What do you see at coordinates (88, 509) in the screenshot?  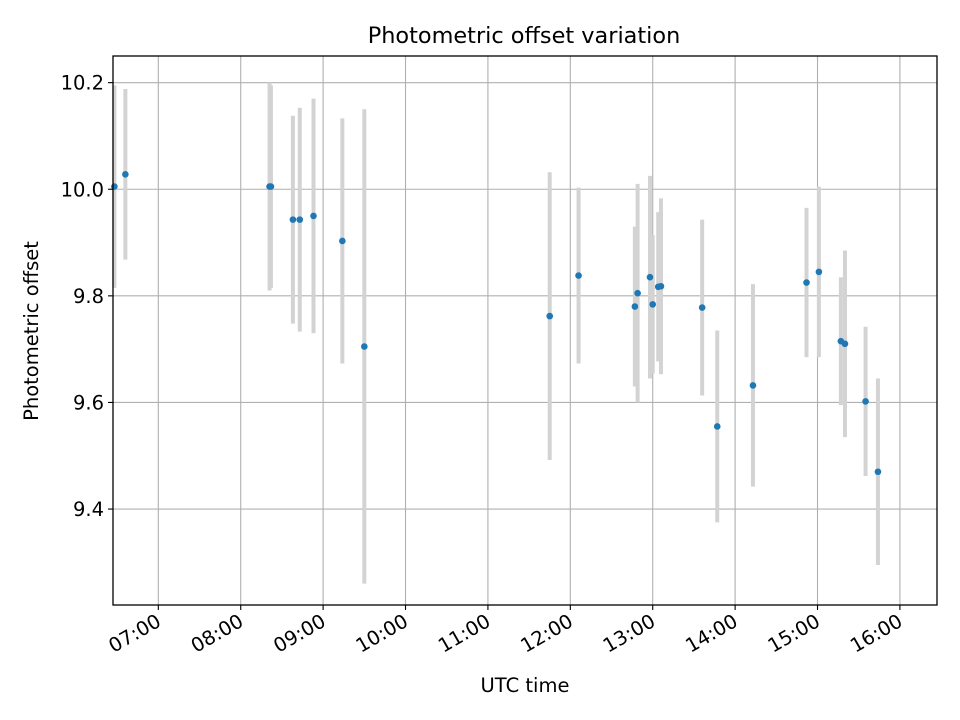 I see `y-tick-label: 9.4` at bounding box center [88, 509].